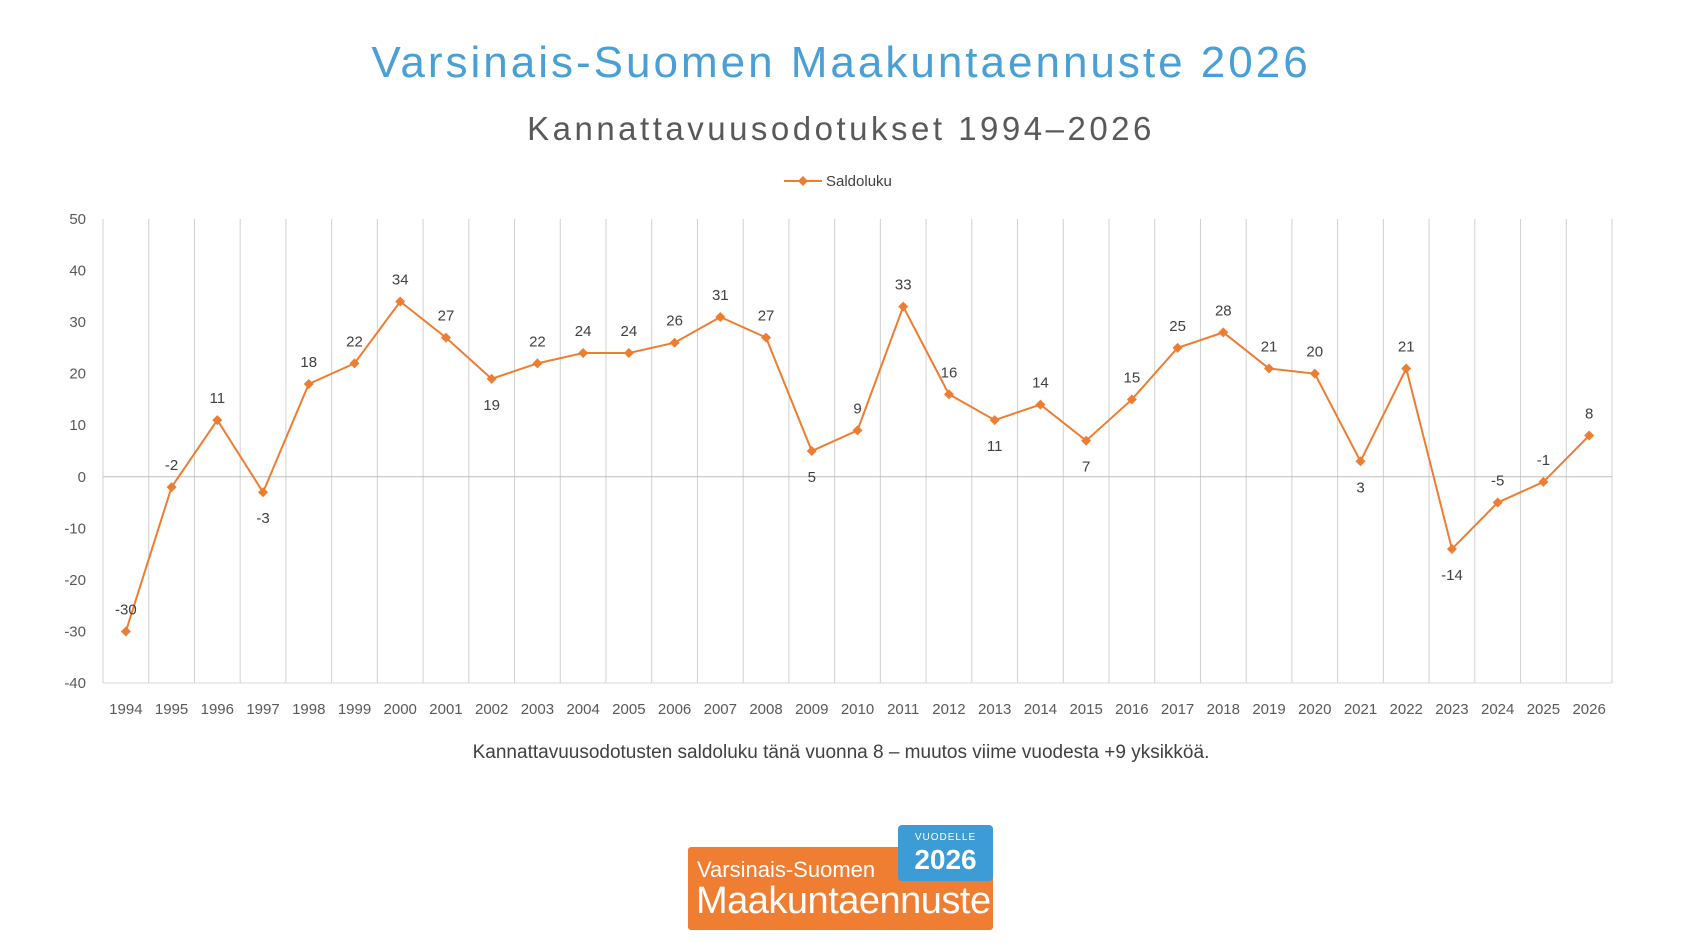 The image size is (1682, 952). Describe the element at coordinates (1269, 347) in the screenshot. I see `data-label: 21` at that location.